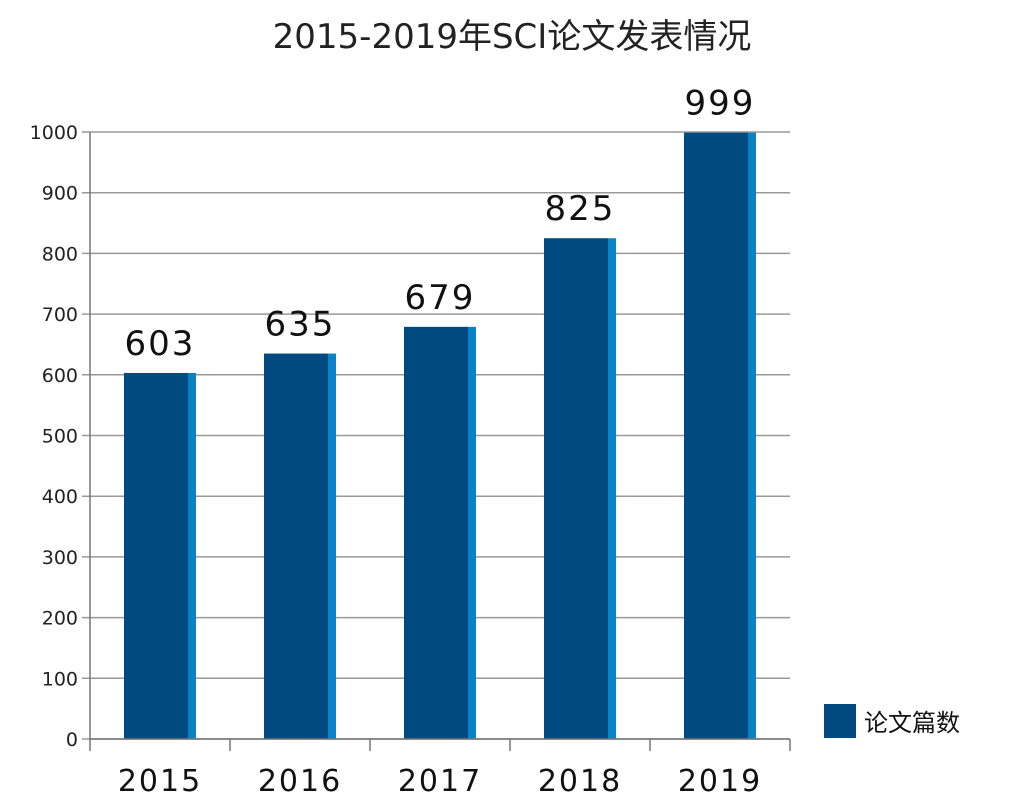 The image size is (1024, 804). I want to click on y-tick-label-900: 900, so click(60, 194).